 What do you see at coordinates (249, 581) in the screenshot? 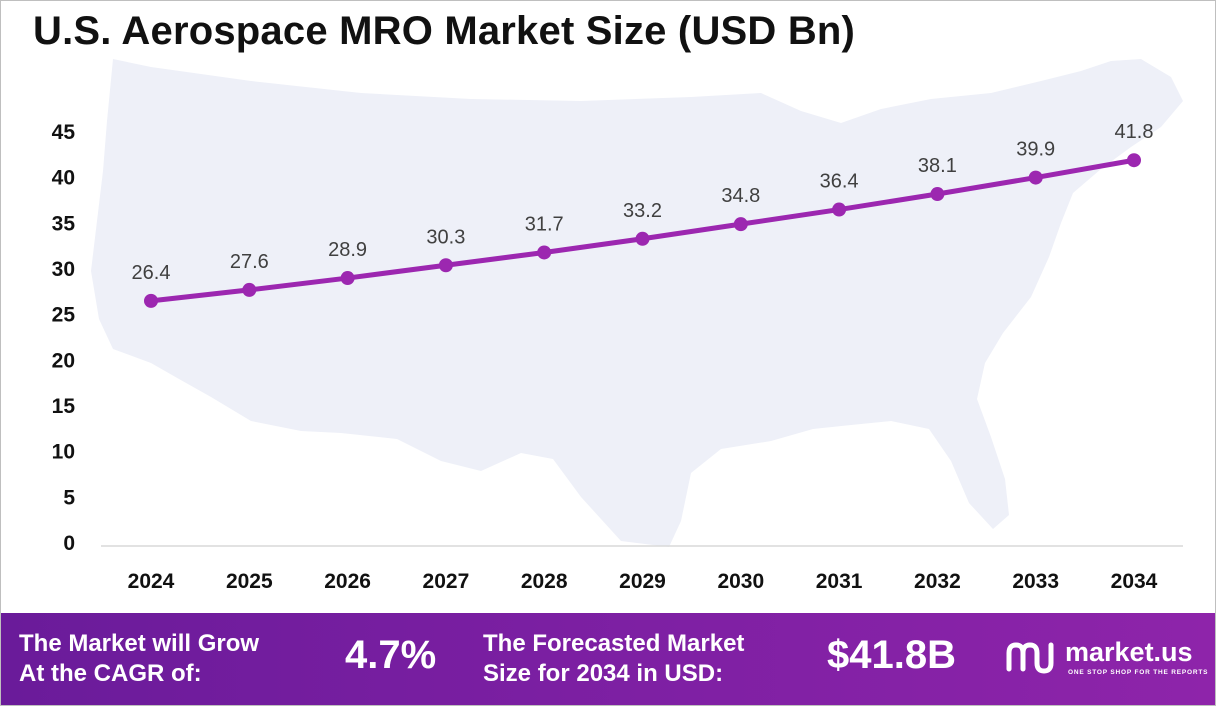
I see `x-tick-label: 2025` at bounding box center [249, 581].